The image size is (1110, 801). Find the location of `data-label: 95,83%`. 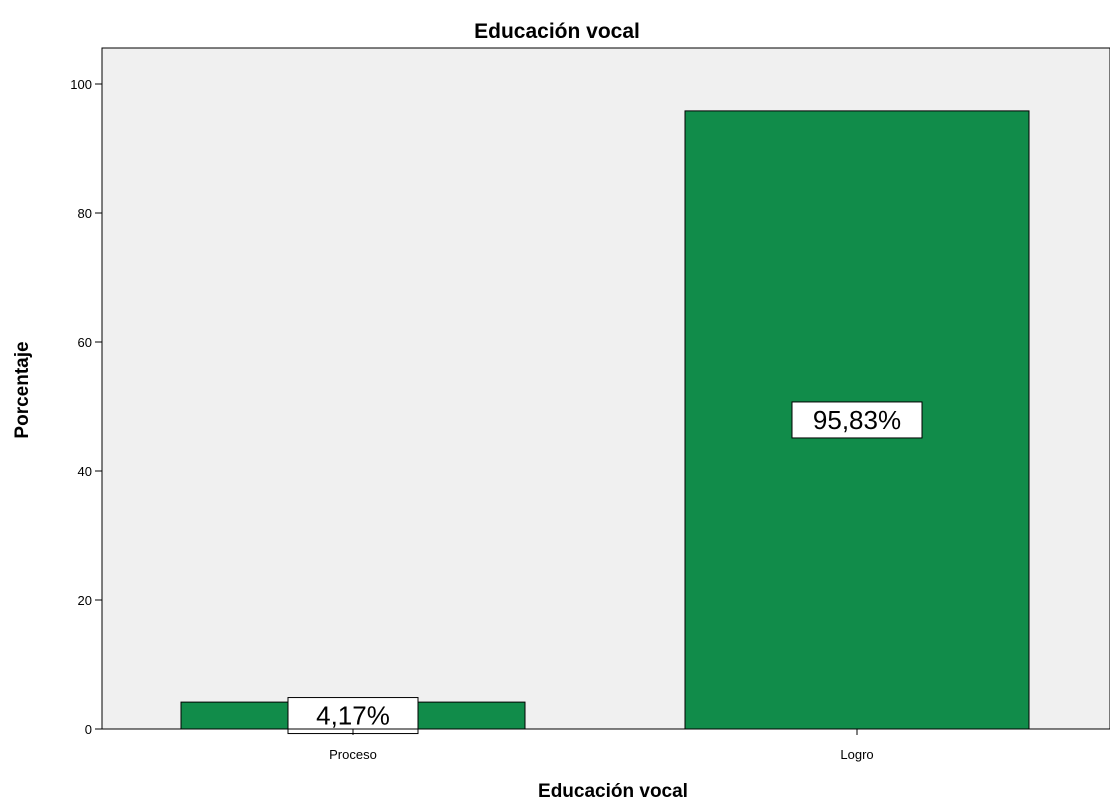

data-label: 95,83% is located at coordinates (857, 420).